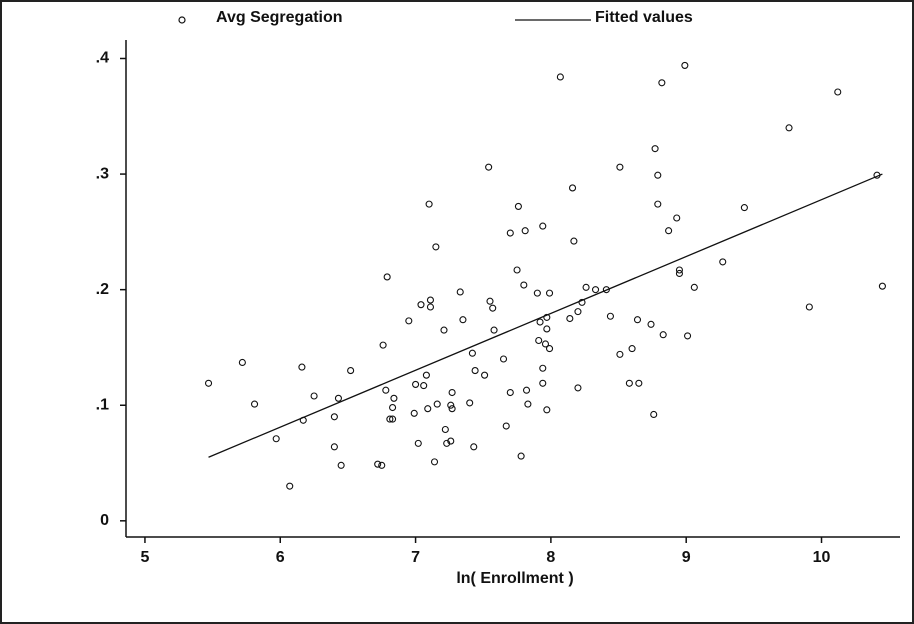 This screenshot has height=624, width=914. I want to click on x-tick-label: 5, so click(144, 557).